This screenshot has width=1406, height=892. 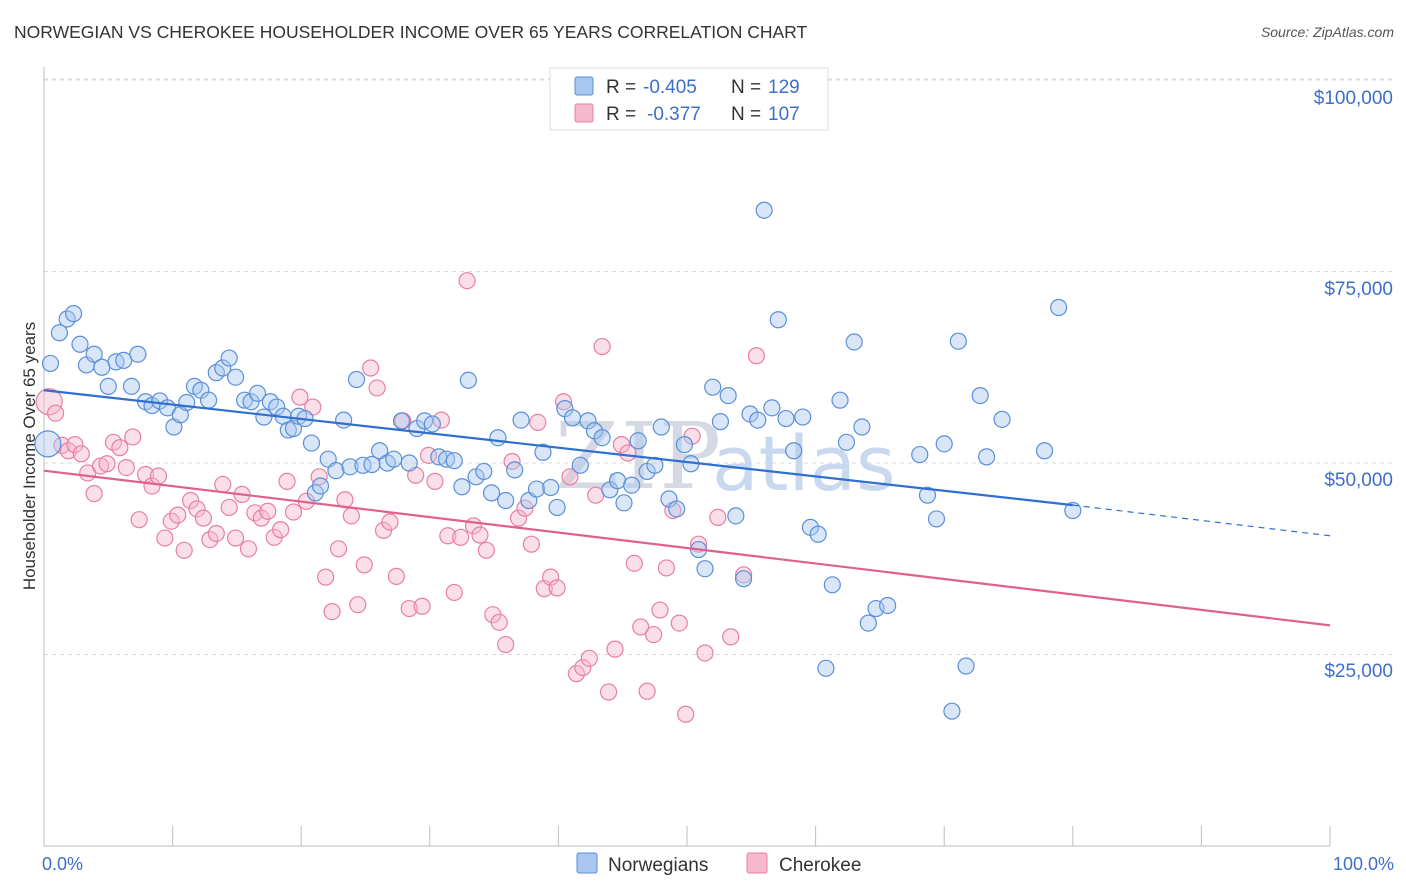 What do you see at coordinates (587, 863) in the screenshot?
I see `bottom-legend-swatch-norwegians` at bounding box center [587, 863].